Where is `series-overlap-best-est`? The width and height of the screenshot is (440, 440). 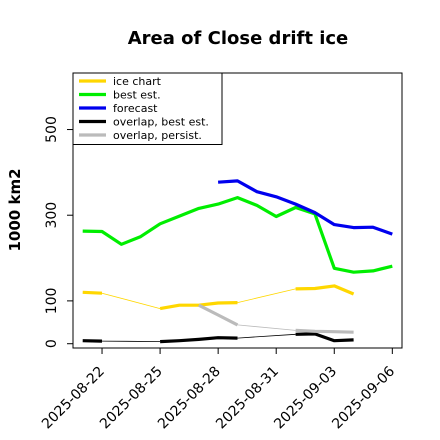 series-overlap-best-est is located at coordinates (218, 338).